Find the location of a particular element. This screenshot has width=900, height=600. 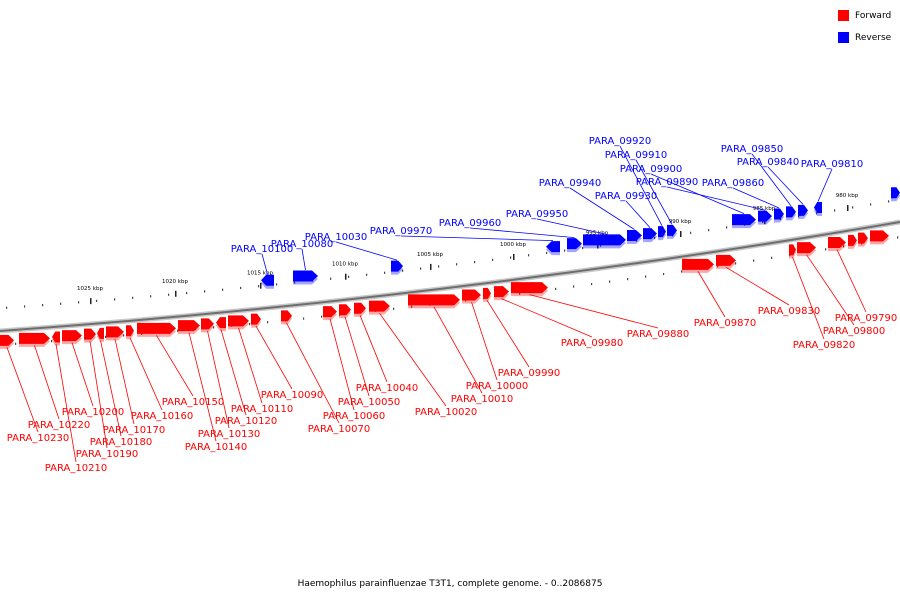

forward-gene-label: PARA_09800 is located at coordinates (854, 331).